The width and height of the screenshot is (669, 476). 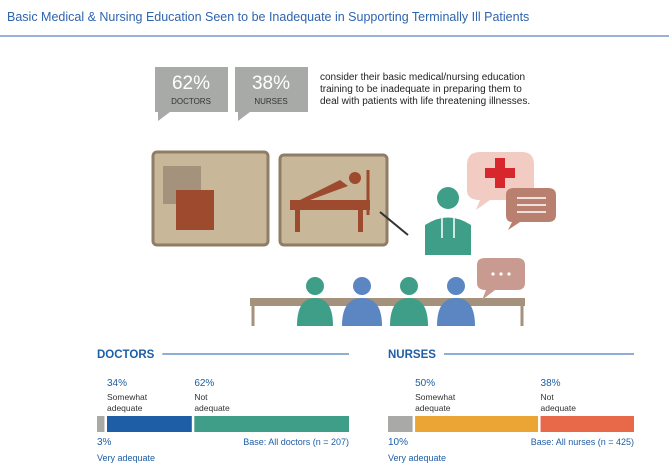 I want to click on chart-title: NURSES, so click(x=412, y=355).